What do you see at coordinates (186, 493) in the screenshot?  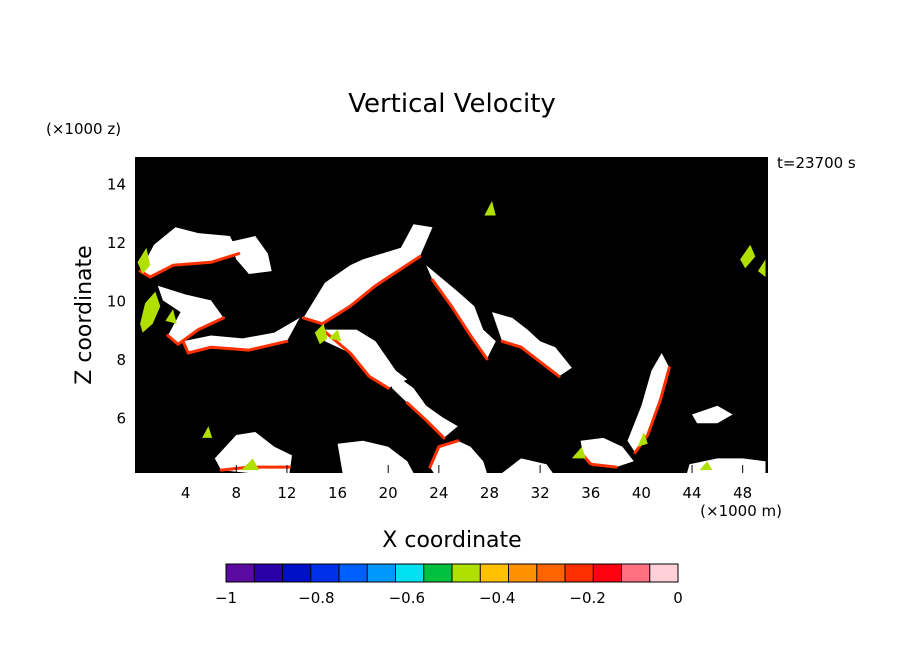 I see `x-tick-label: 4` at bounding box center [186, 493].